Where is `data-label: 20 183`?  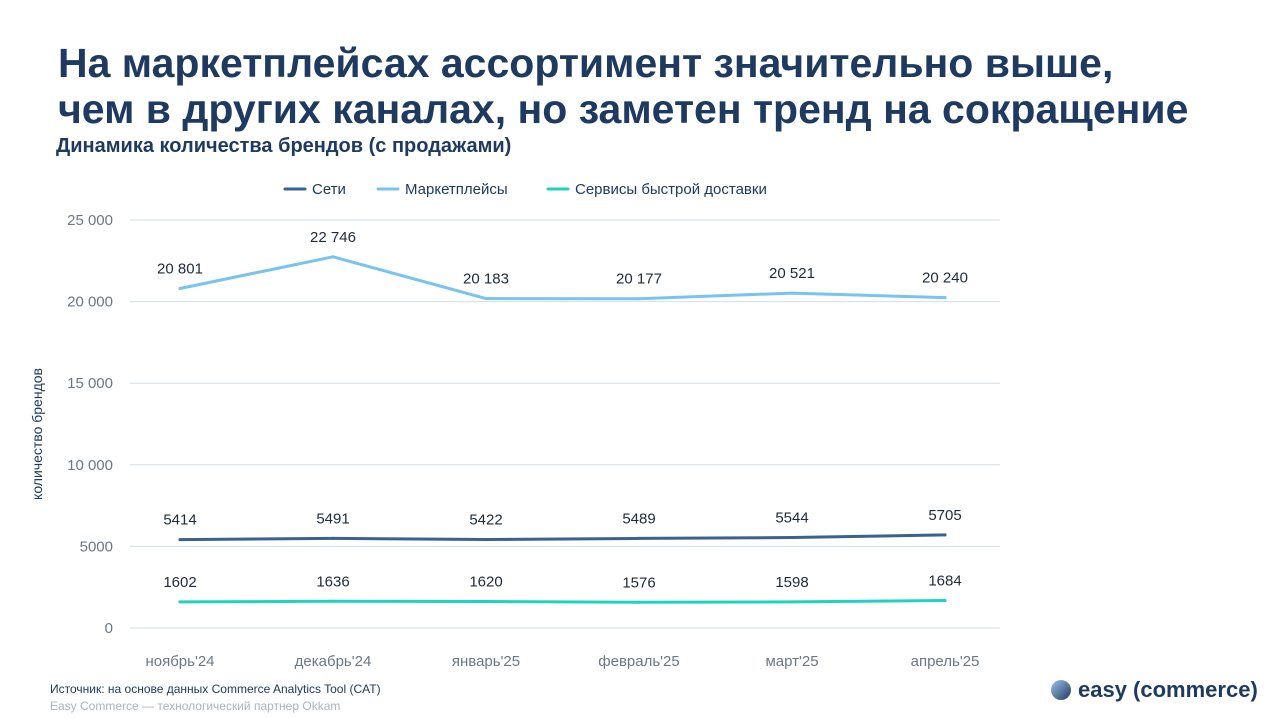
data-label: 20 183 is located at coordinates (486, 279).